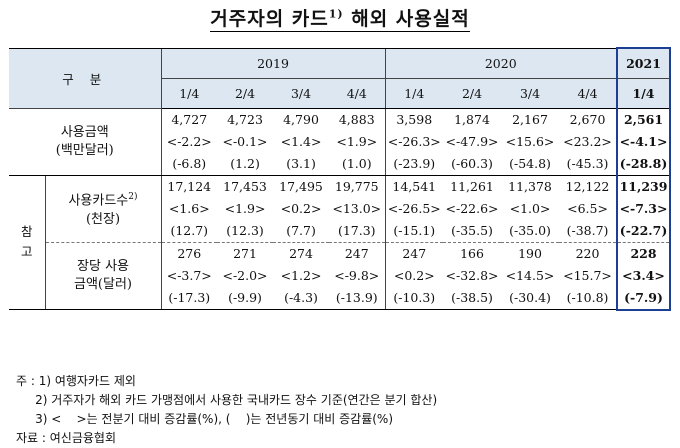 The height and width of the screenshot is (448, 680). Describe the element at coordinates (472, 253) in the screenshot. I see `table-cell: 166` at that location.